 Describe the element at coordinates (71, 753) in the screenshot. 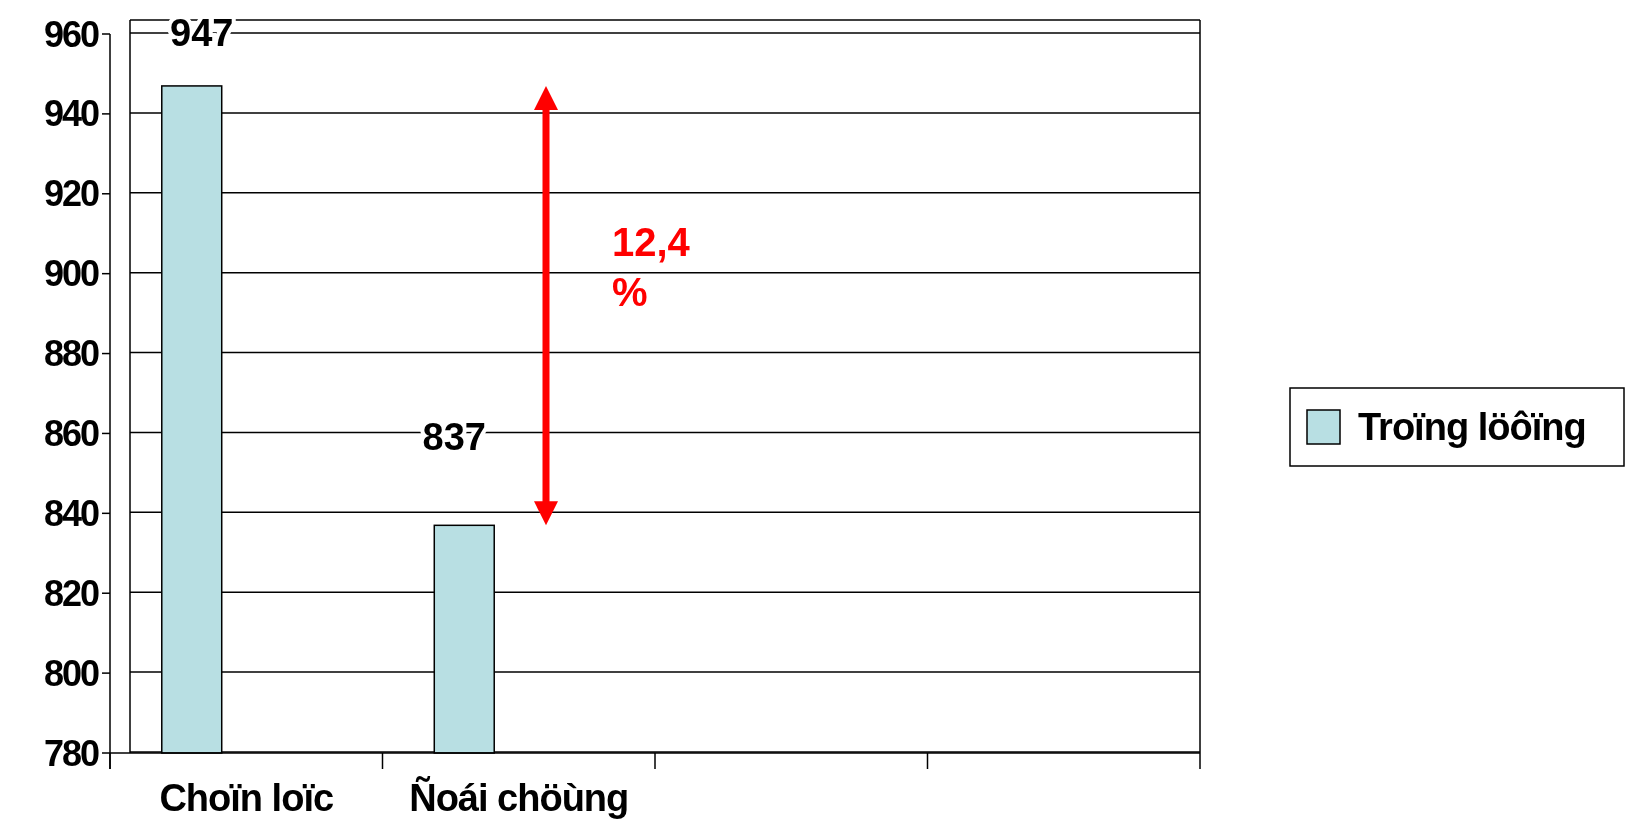

I see `y-tick-label: 780` at that location.